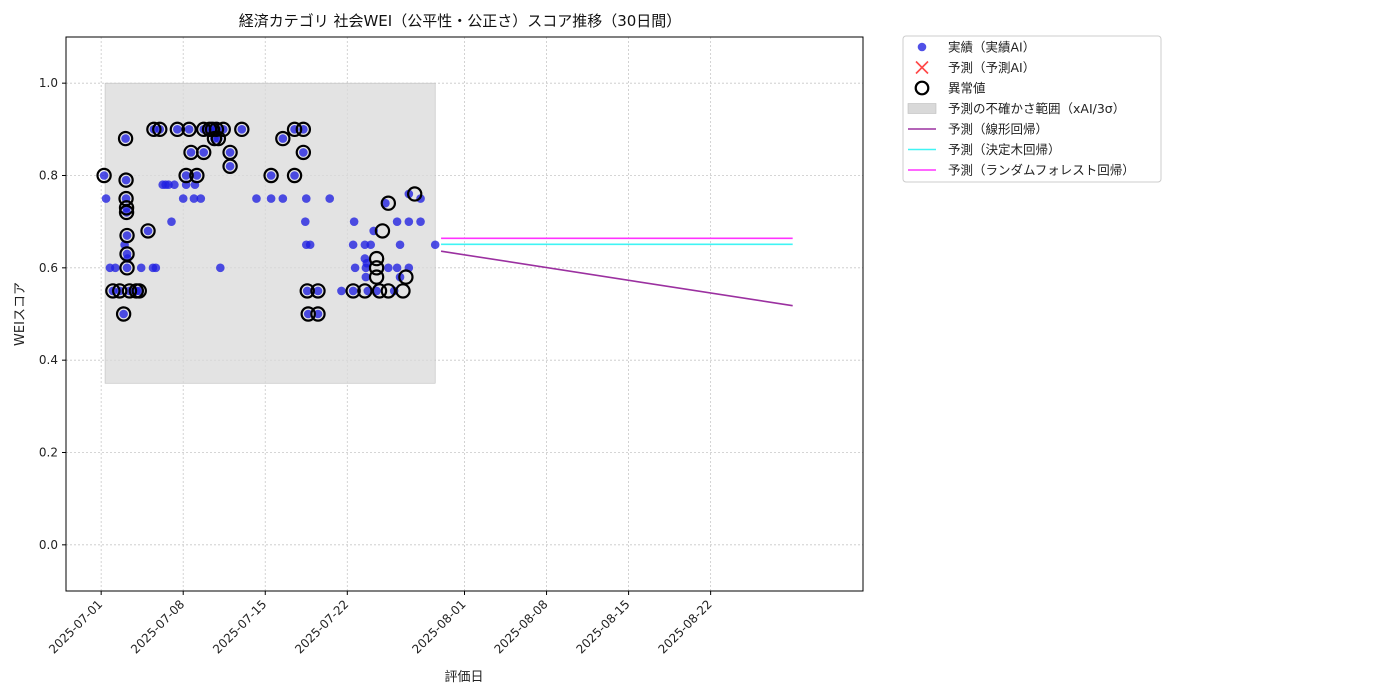 This screenshot has width=1400, height=700. What do you see at coordinates (998, 129) in the screenshot?
I see `legend-label: 予測（線形回帰）` at bounding box center [998, 129].